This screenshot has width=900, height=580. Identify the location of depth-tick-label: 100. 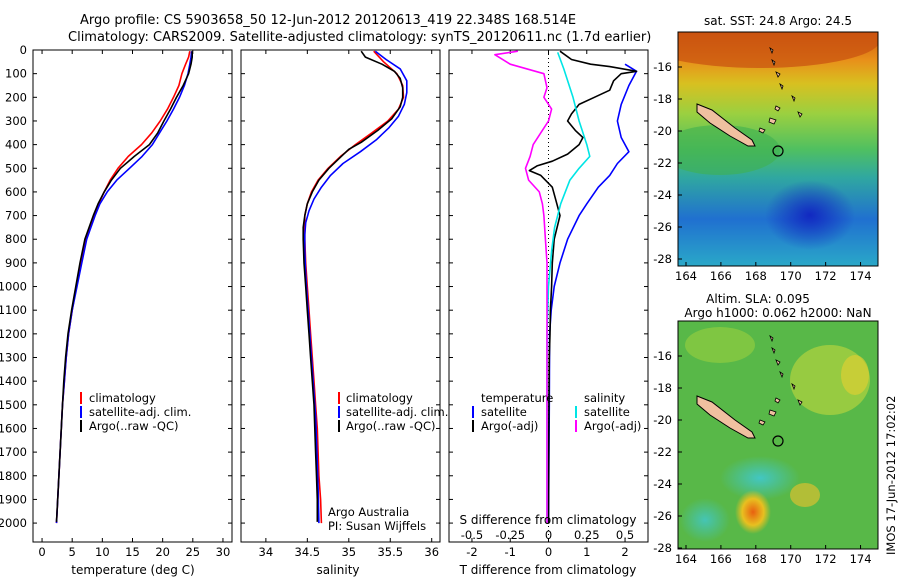
(16, 74).